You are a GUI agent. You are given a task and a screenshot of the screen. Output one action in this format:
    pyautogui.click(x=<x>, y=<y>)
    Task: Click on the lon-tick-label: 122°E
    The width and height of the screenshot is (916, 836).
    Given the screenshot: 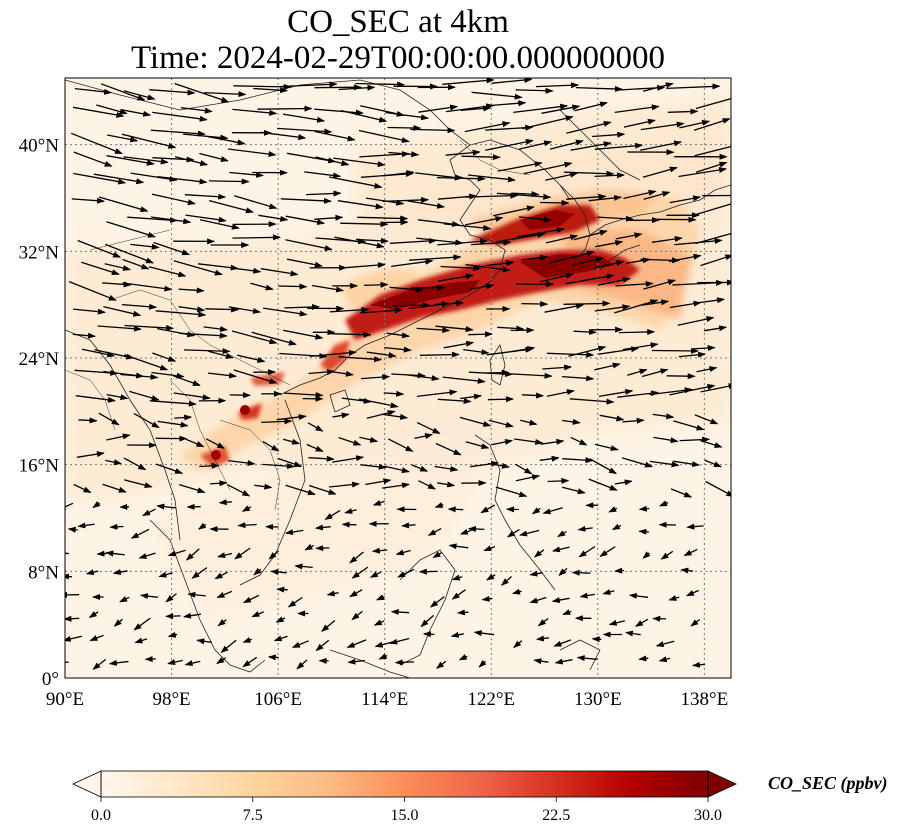 What is the action you would take?
    pyautogui.click(x=491, y=699)
    